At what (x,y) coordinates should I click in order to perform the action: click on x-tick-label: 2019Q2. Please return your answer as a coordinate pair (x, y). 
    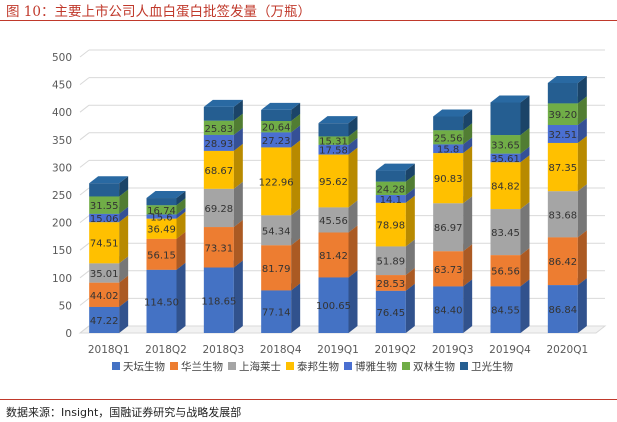
    Looking at the image, I should click on (395, 350).